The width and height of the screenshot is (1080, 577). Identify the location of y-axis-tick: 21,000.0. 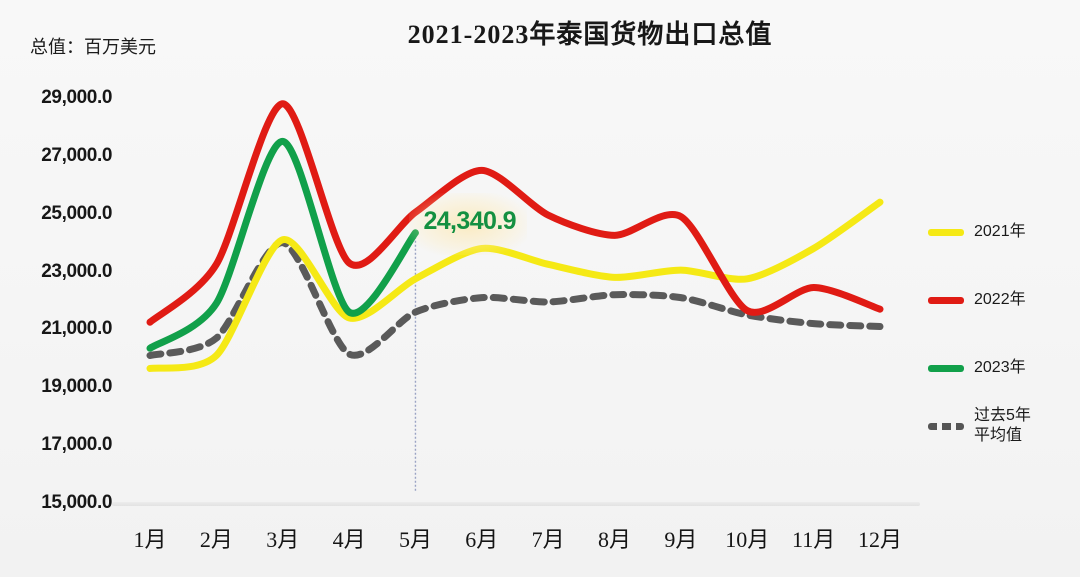
(76, 329).